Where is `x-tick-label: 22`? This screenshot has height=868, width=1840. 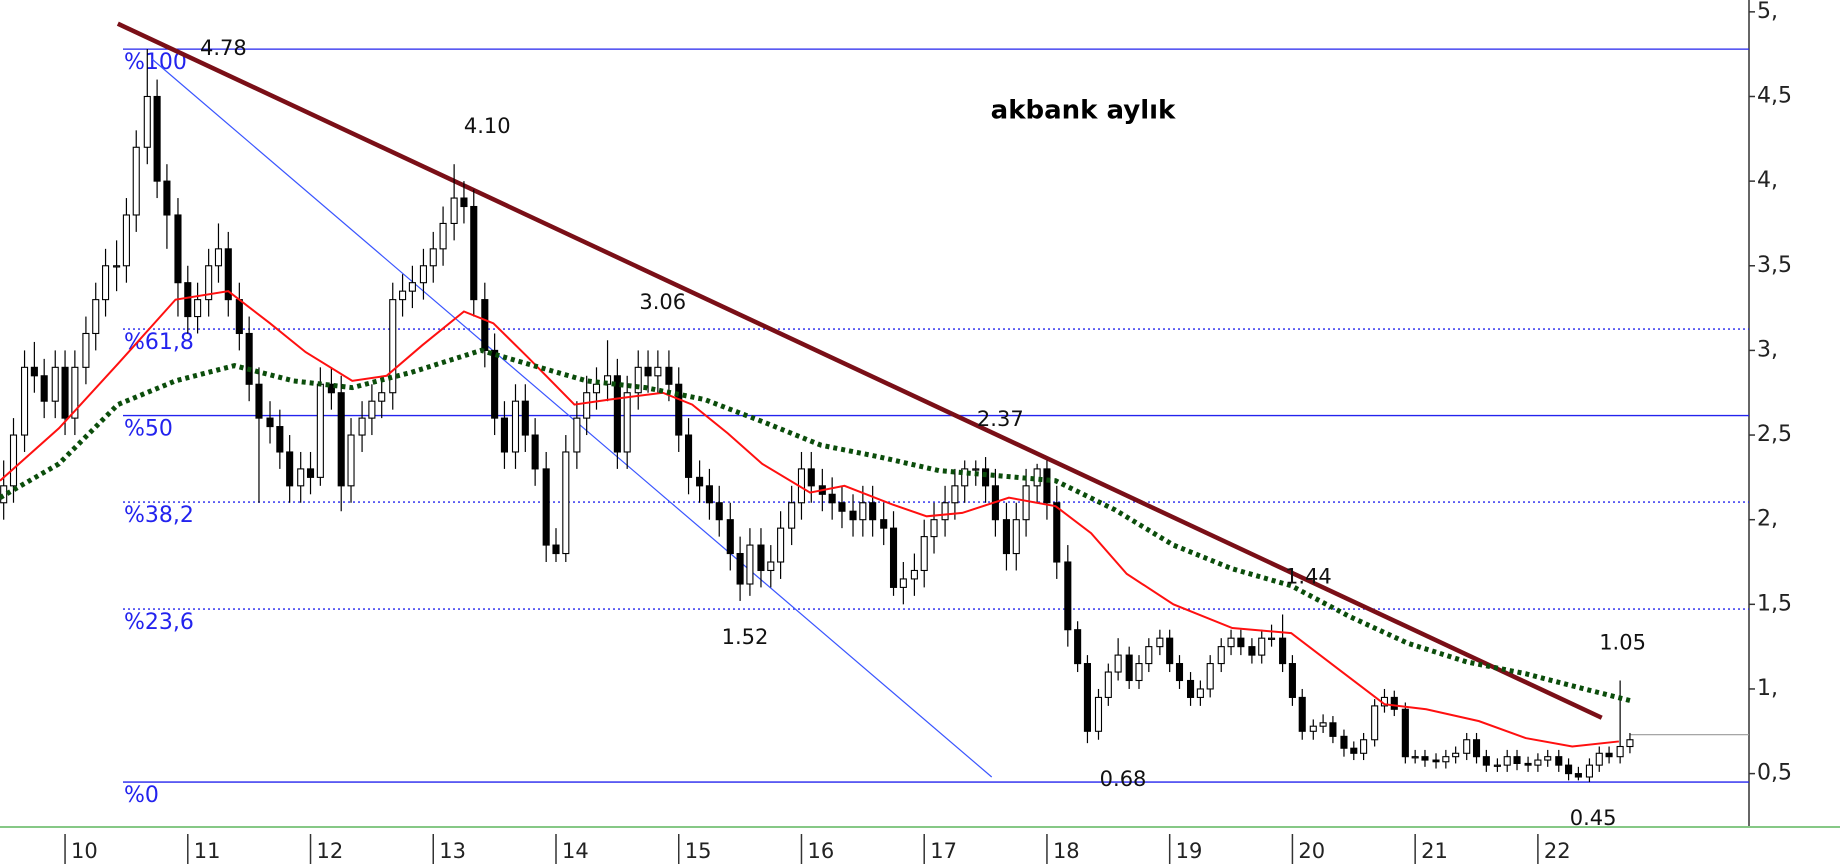
x-tick-label: 22 is located at coordinates (1557, 851).